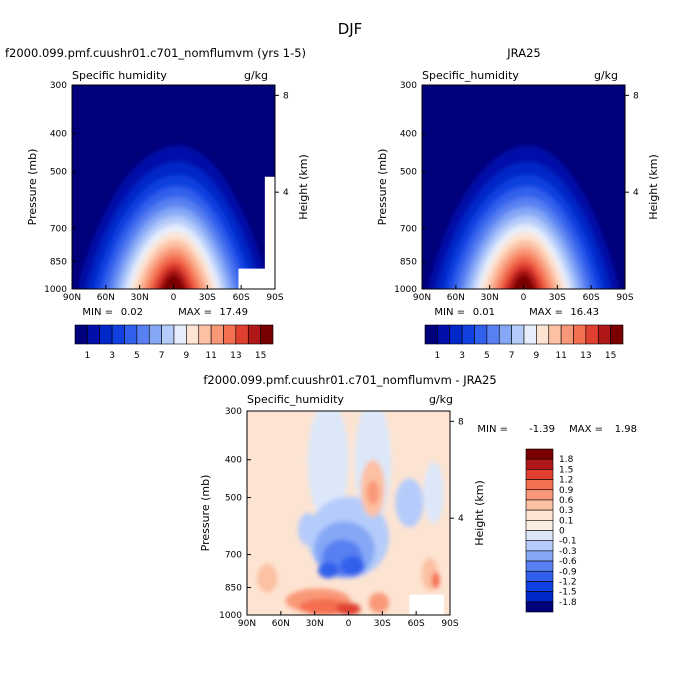 The image size is (700, 700). What do you see at coordinates (542, 429) in the screenshot?
I see `panel-difference-min-value: -1.39` at bounding box center [542, 429].